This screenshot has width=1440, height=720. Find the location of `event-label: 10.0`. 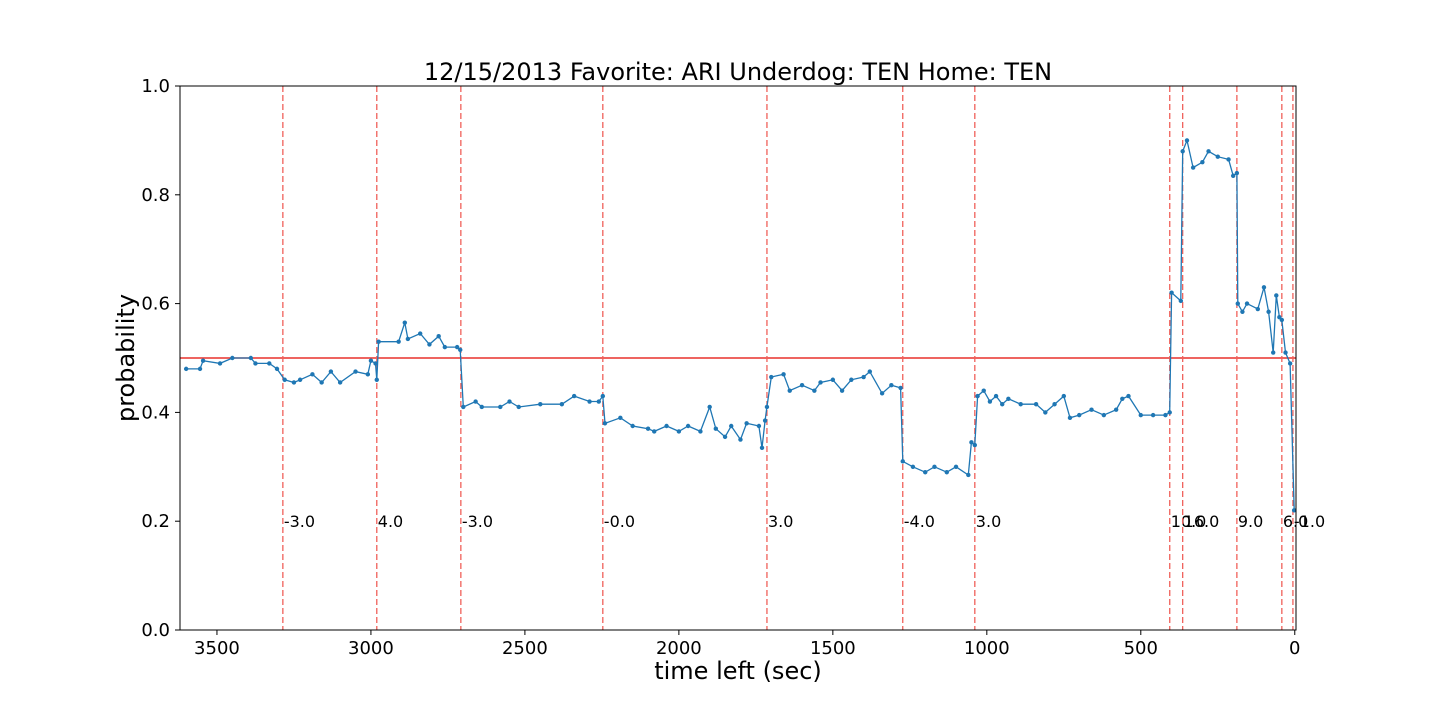

event-label: 10.0 is located at coordinates (1189, 521).